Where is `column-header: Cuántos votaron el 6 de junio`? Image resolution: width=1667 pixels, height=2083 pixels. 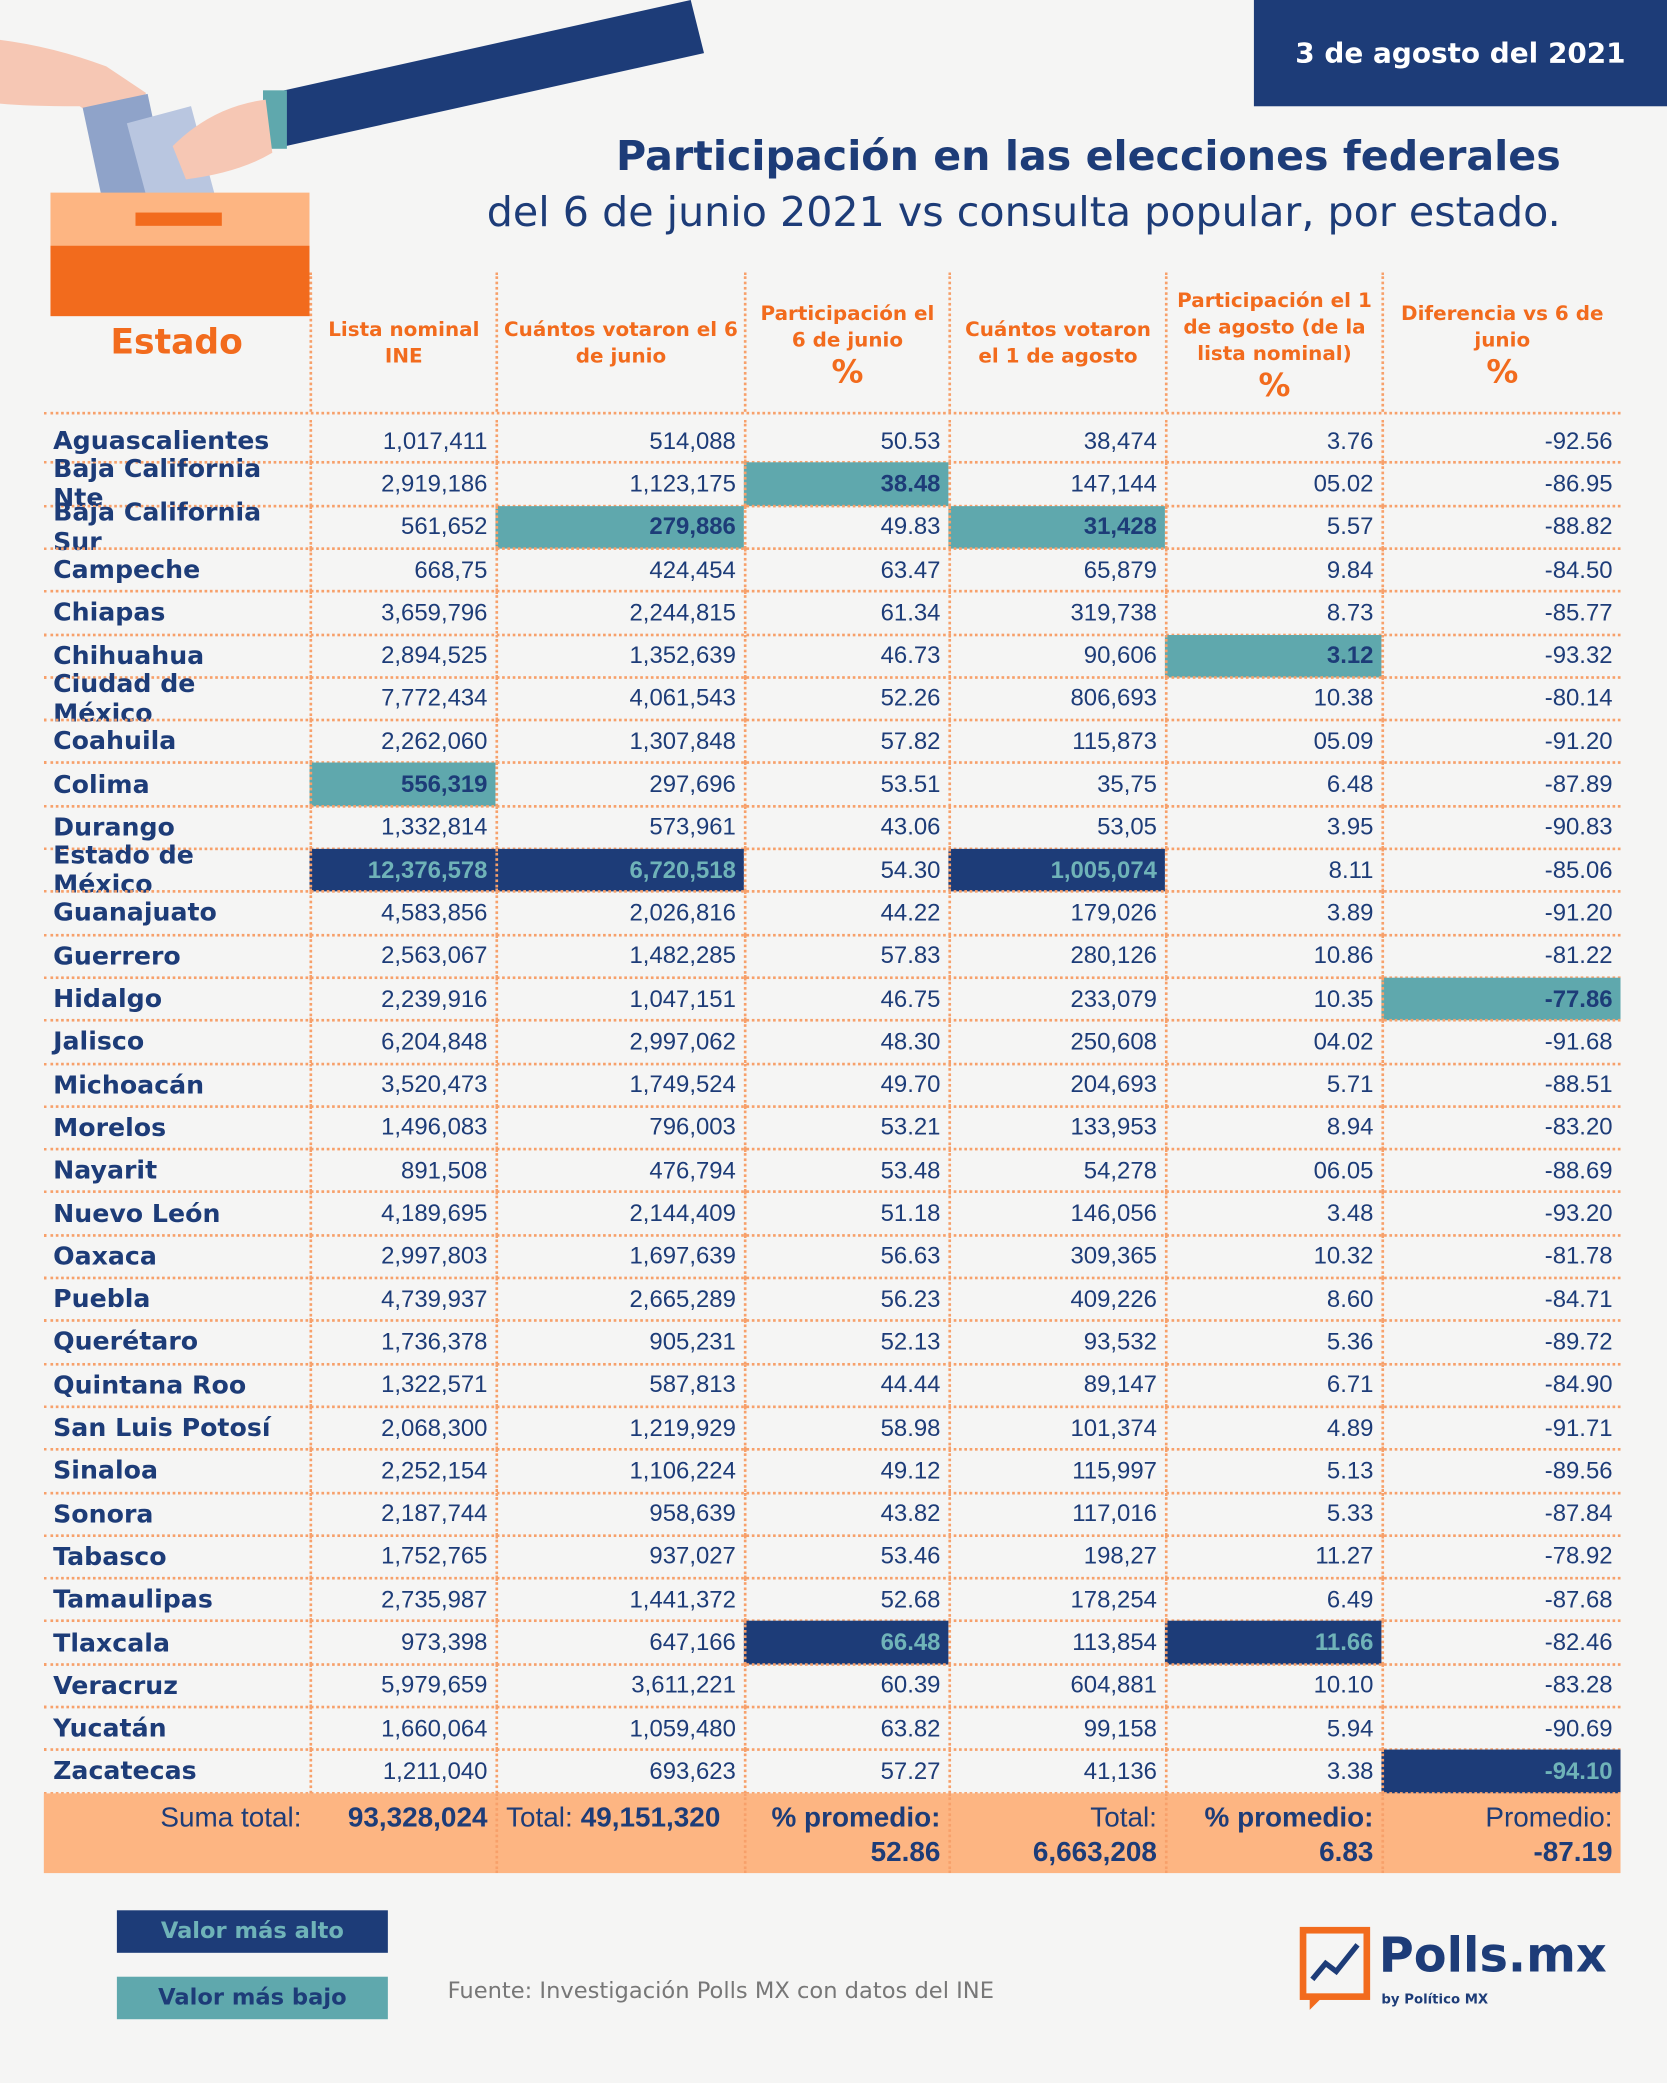
column-header: Cuántos votaron el 6 de junio is located at coordinates (619, 342).